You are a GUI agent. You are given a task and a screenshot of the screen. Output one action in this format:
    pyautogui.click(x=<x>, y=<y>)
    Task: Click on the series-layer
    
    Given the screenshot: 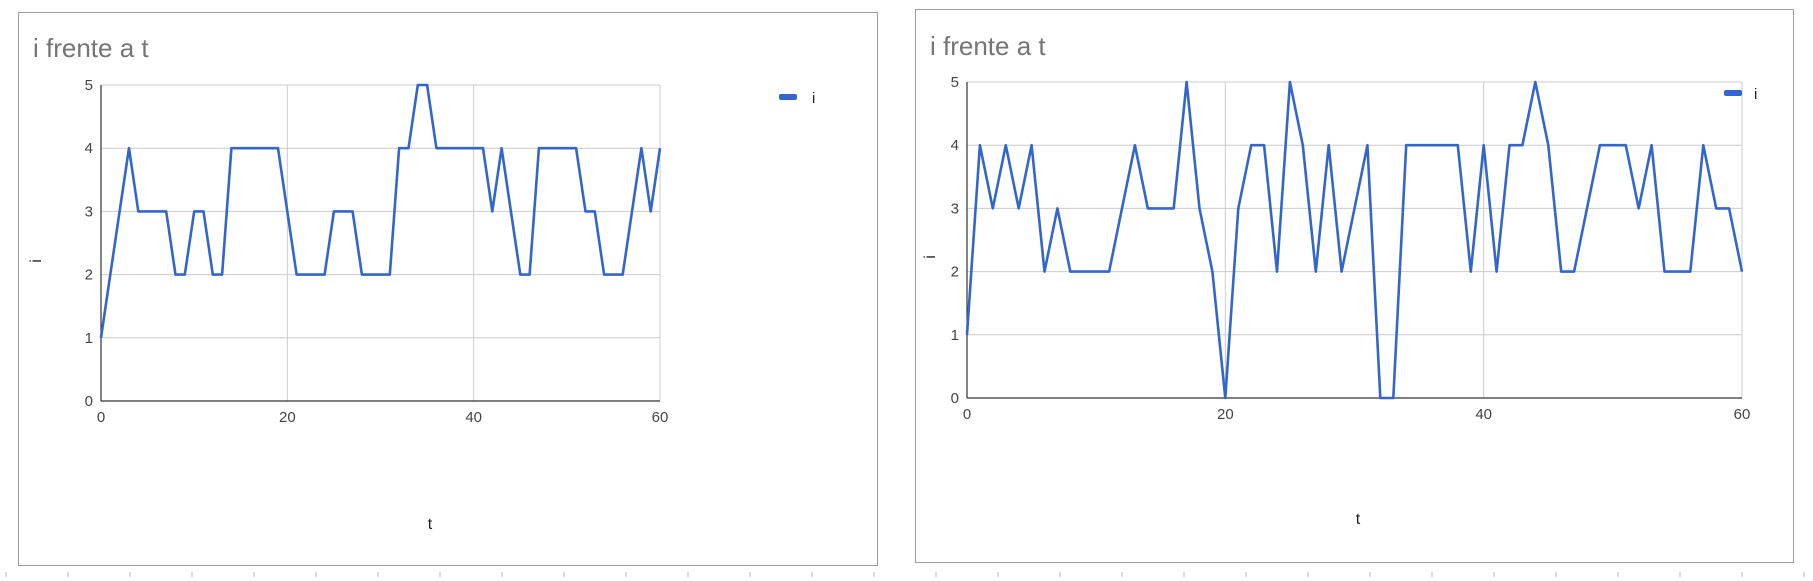 What is the action you would take?
    pyautogui.click(x=380, y=210)
    